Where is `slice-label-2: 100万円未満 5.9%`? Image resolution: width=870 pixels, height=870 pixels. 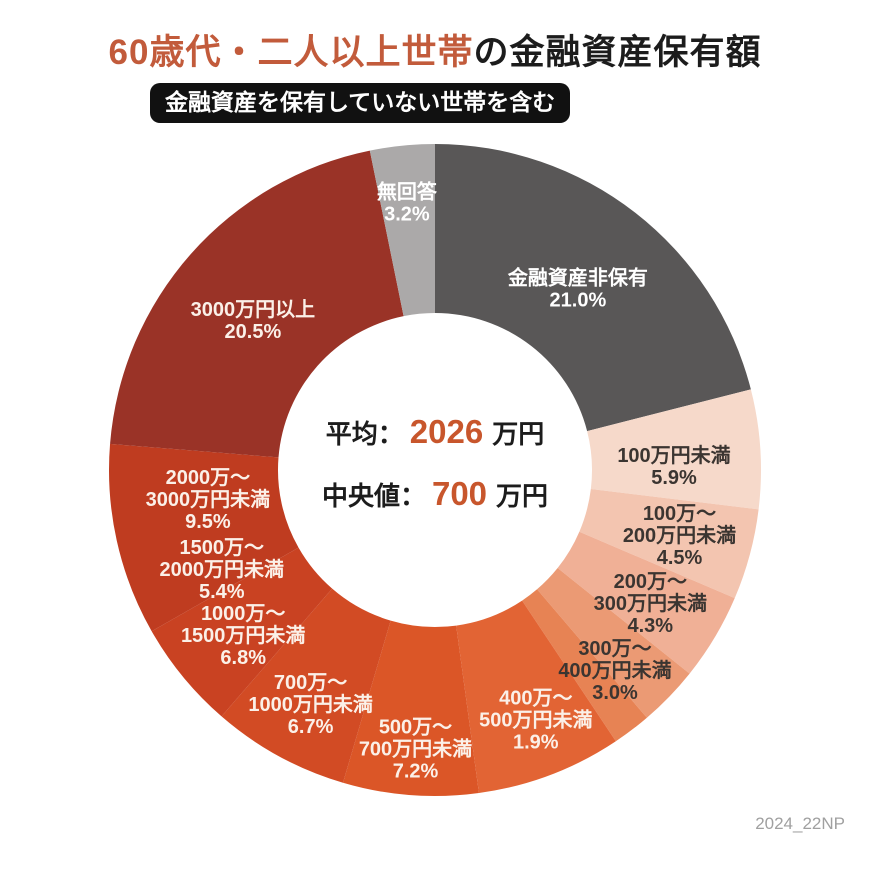 slice-label-2: 100万円未満 5.9% is located at coordinates (673, 466).